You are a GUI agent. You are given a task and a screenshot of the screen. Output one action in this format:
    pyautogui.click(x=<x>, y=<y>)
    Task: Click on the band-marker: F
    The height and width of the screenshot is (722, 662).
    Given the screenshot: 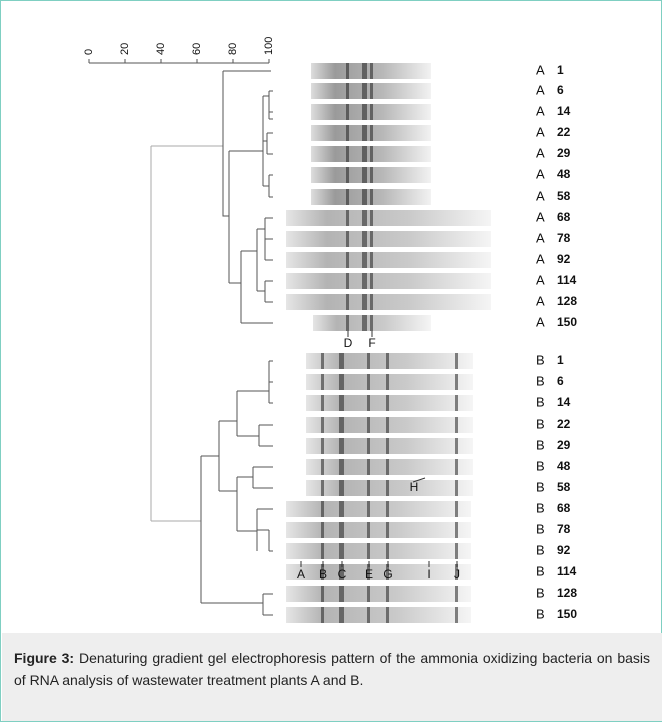 What is the action you would take?
    pyautogui.click(x=371, y=343)
    